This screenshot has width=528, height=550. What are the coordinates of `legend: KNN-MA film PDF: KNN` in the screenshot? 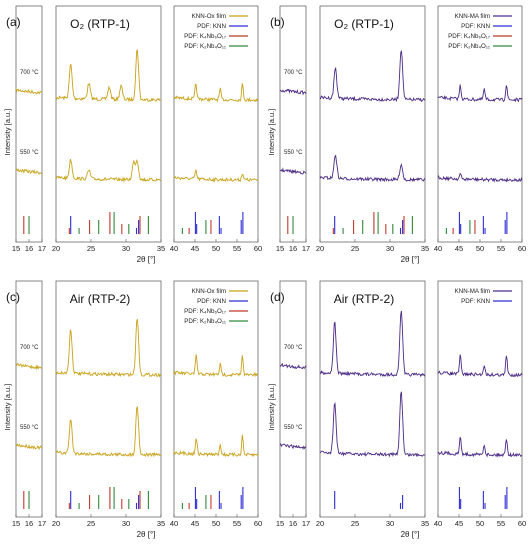 It's located at (483, 296).